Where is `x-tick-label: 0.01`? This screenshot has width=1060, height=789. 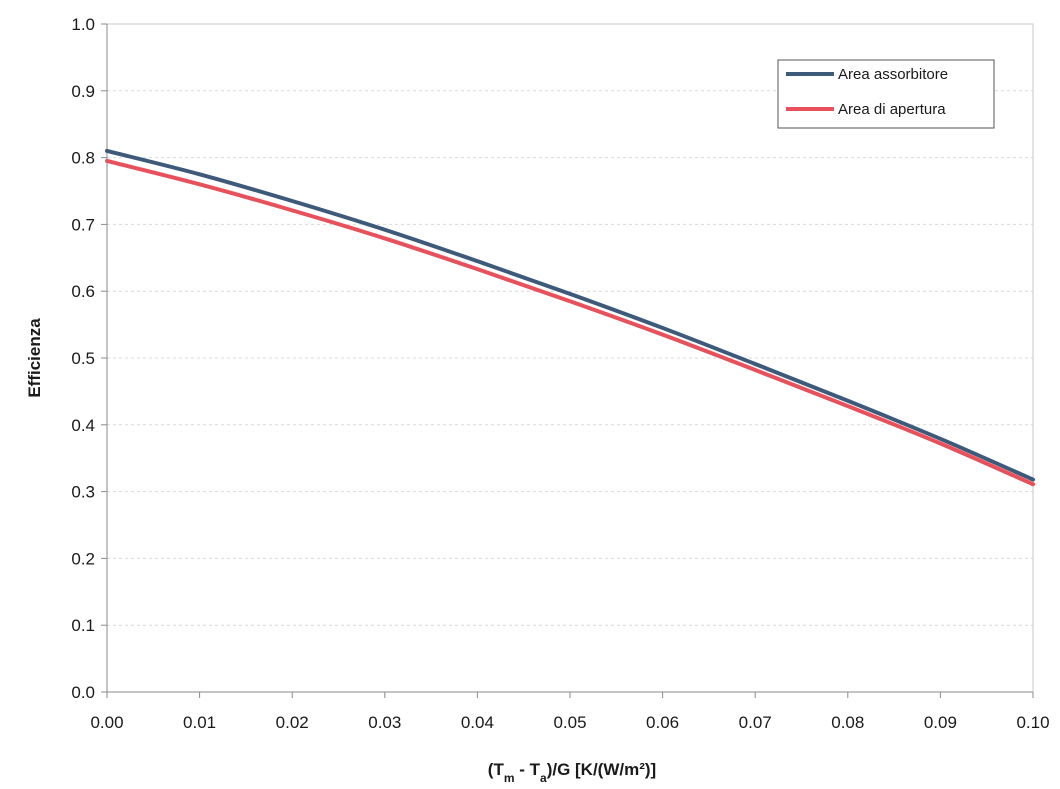
x-tick-label: 0.01 is located at coordinates (199, 722).